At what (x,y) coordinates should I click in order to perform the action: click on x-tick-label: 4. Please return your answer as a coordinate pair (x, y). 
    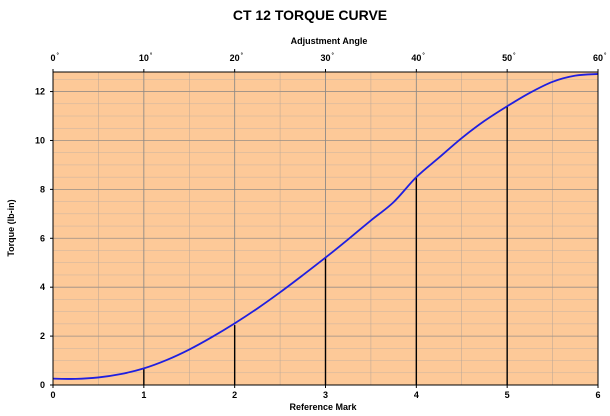
    Looking at the image, I should click on (416, 395).